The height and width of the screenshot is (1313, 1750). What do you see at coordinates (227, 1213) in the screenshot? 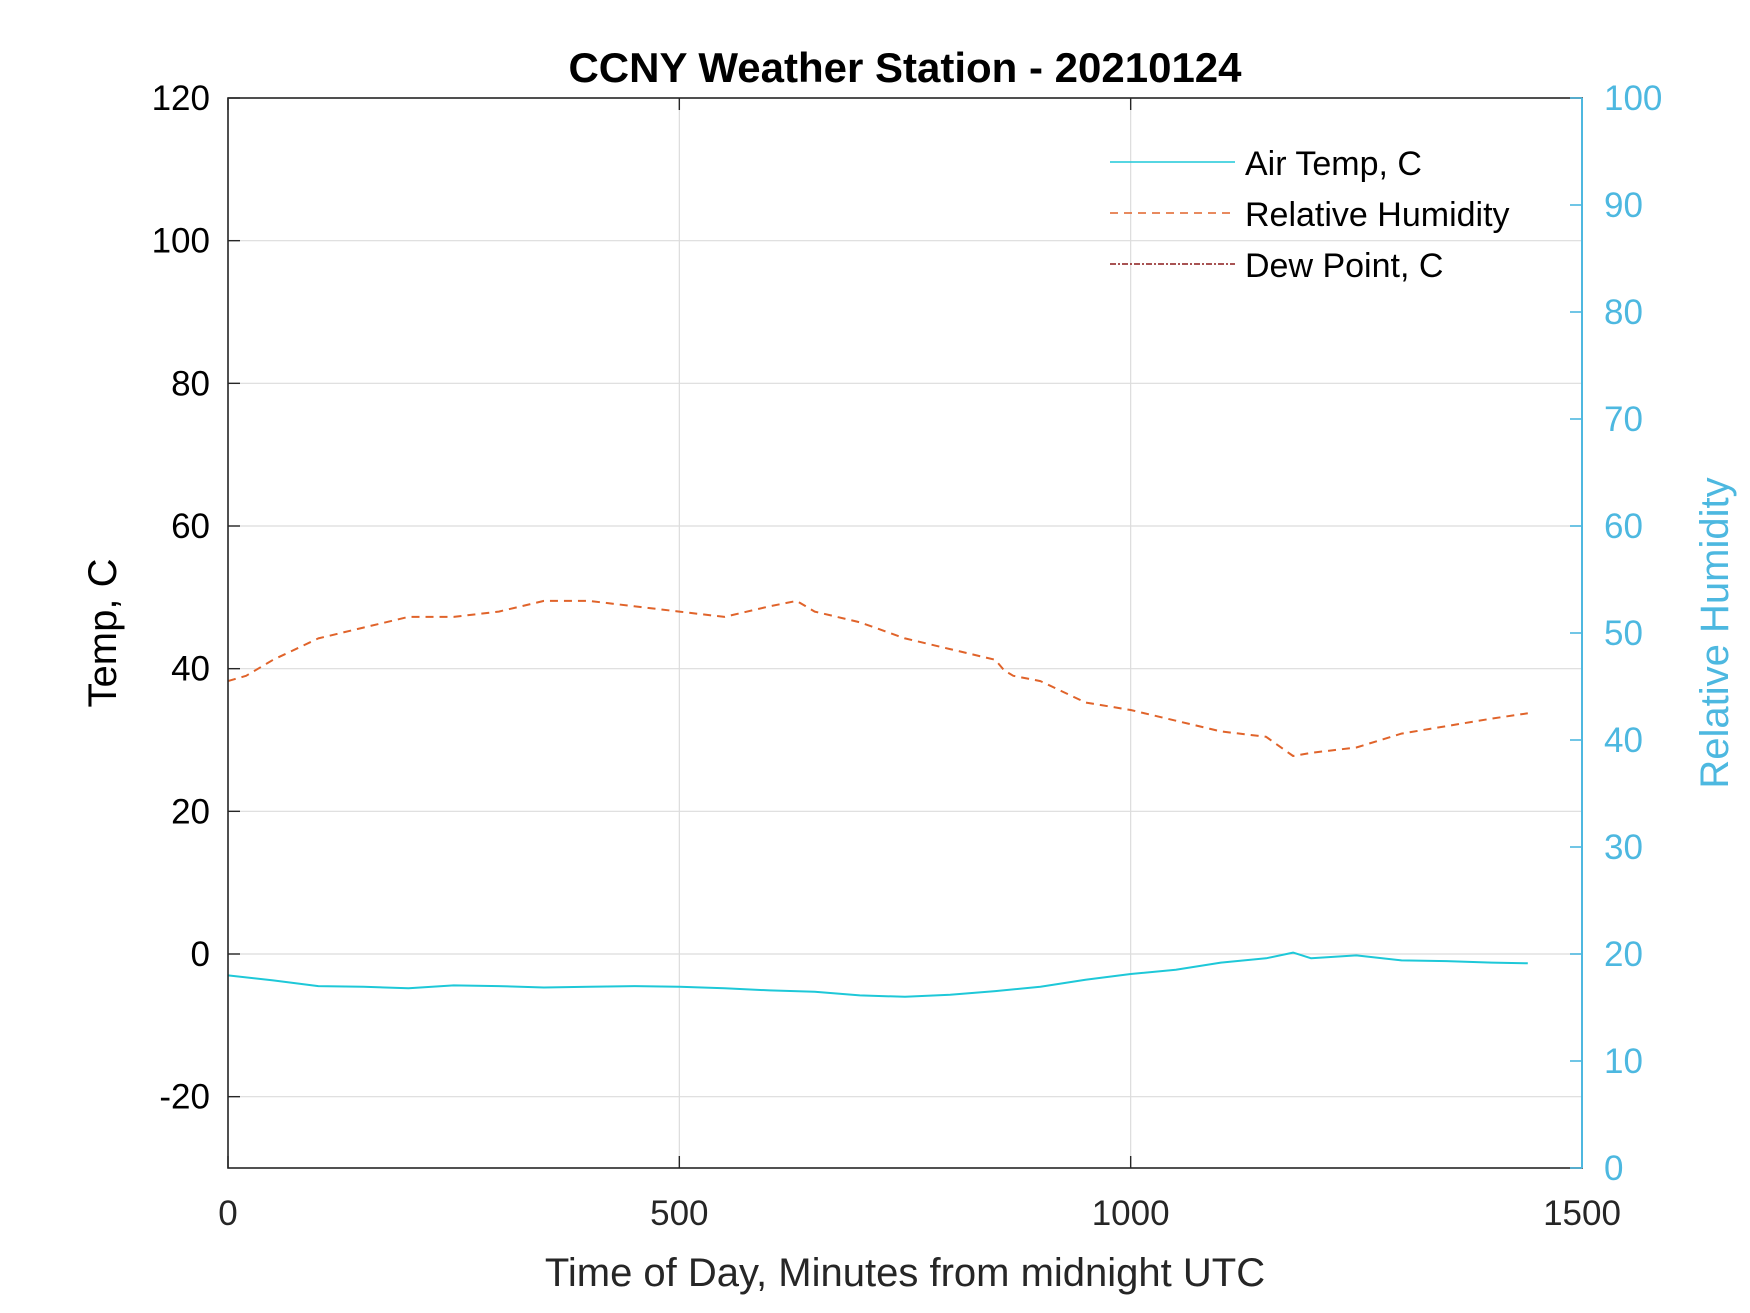
I see `x-tick-label: 0` at bounding box center [227, 1213].